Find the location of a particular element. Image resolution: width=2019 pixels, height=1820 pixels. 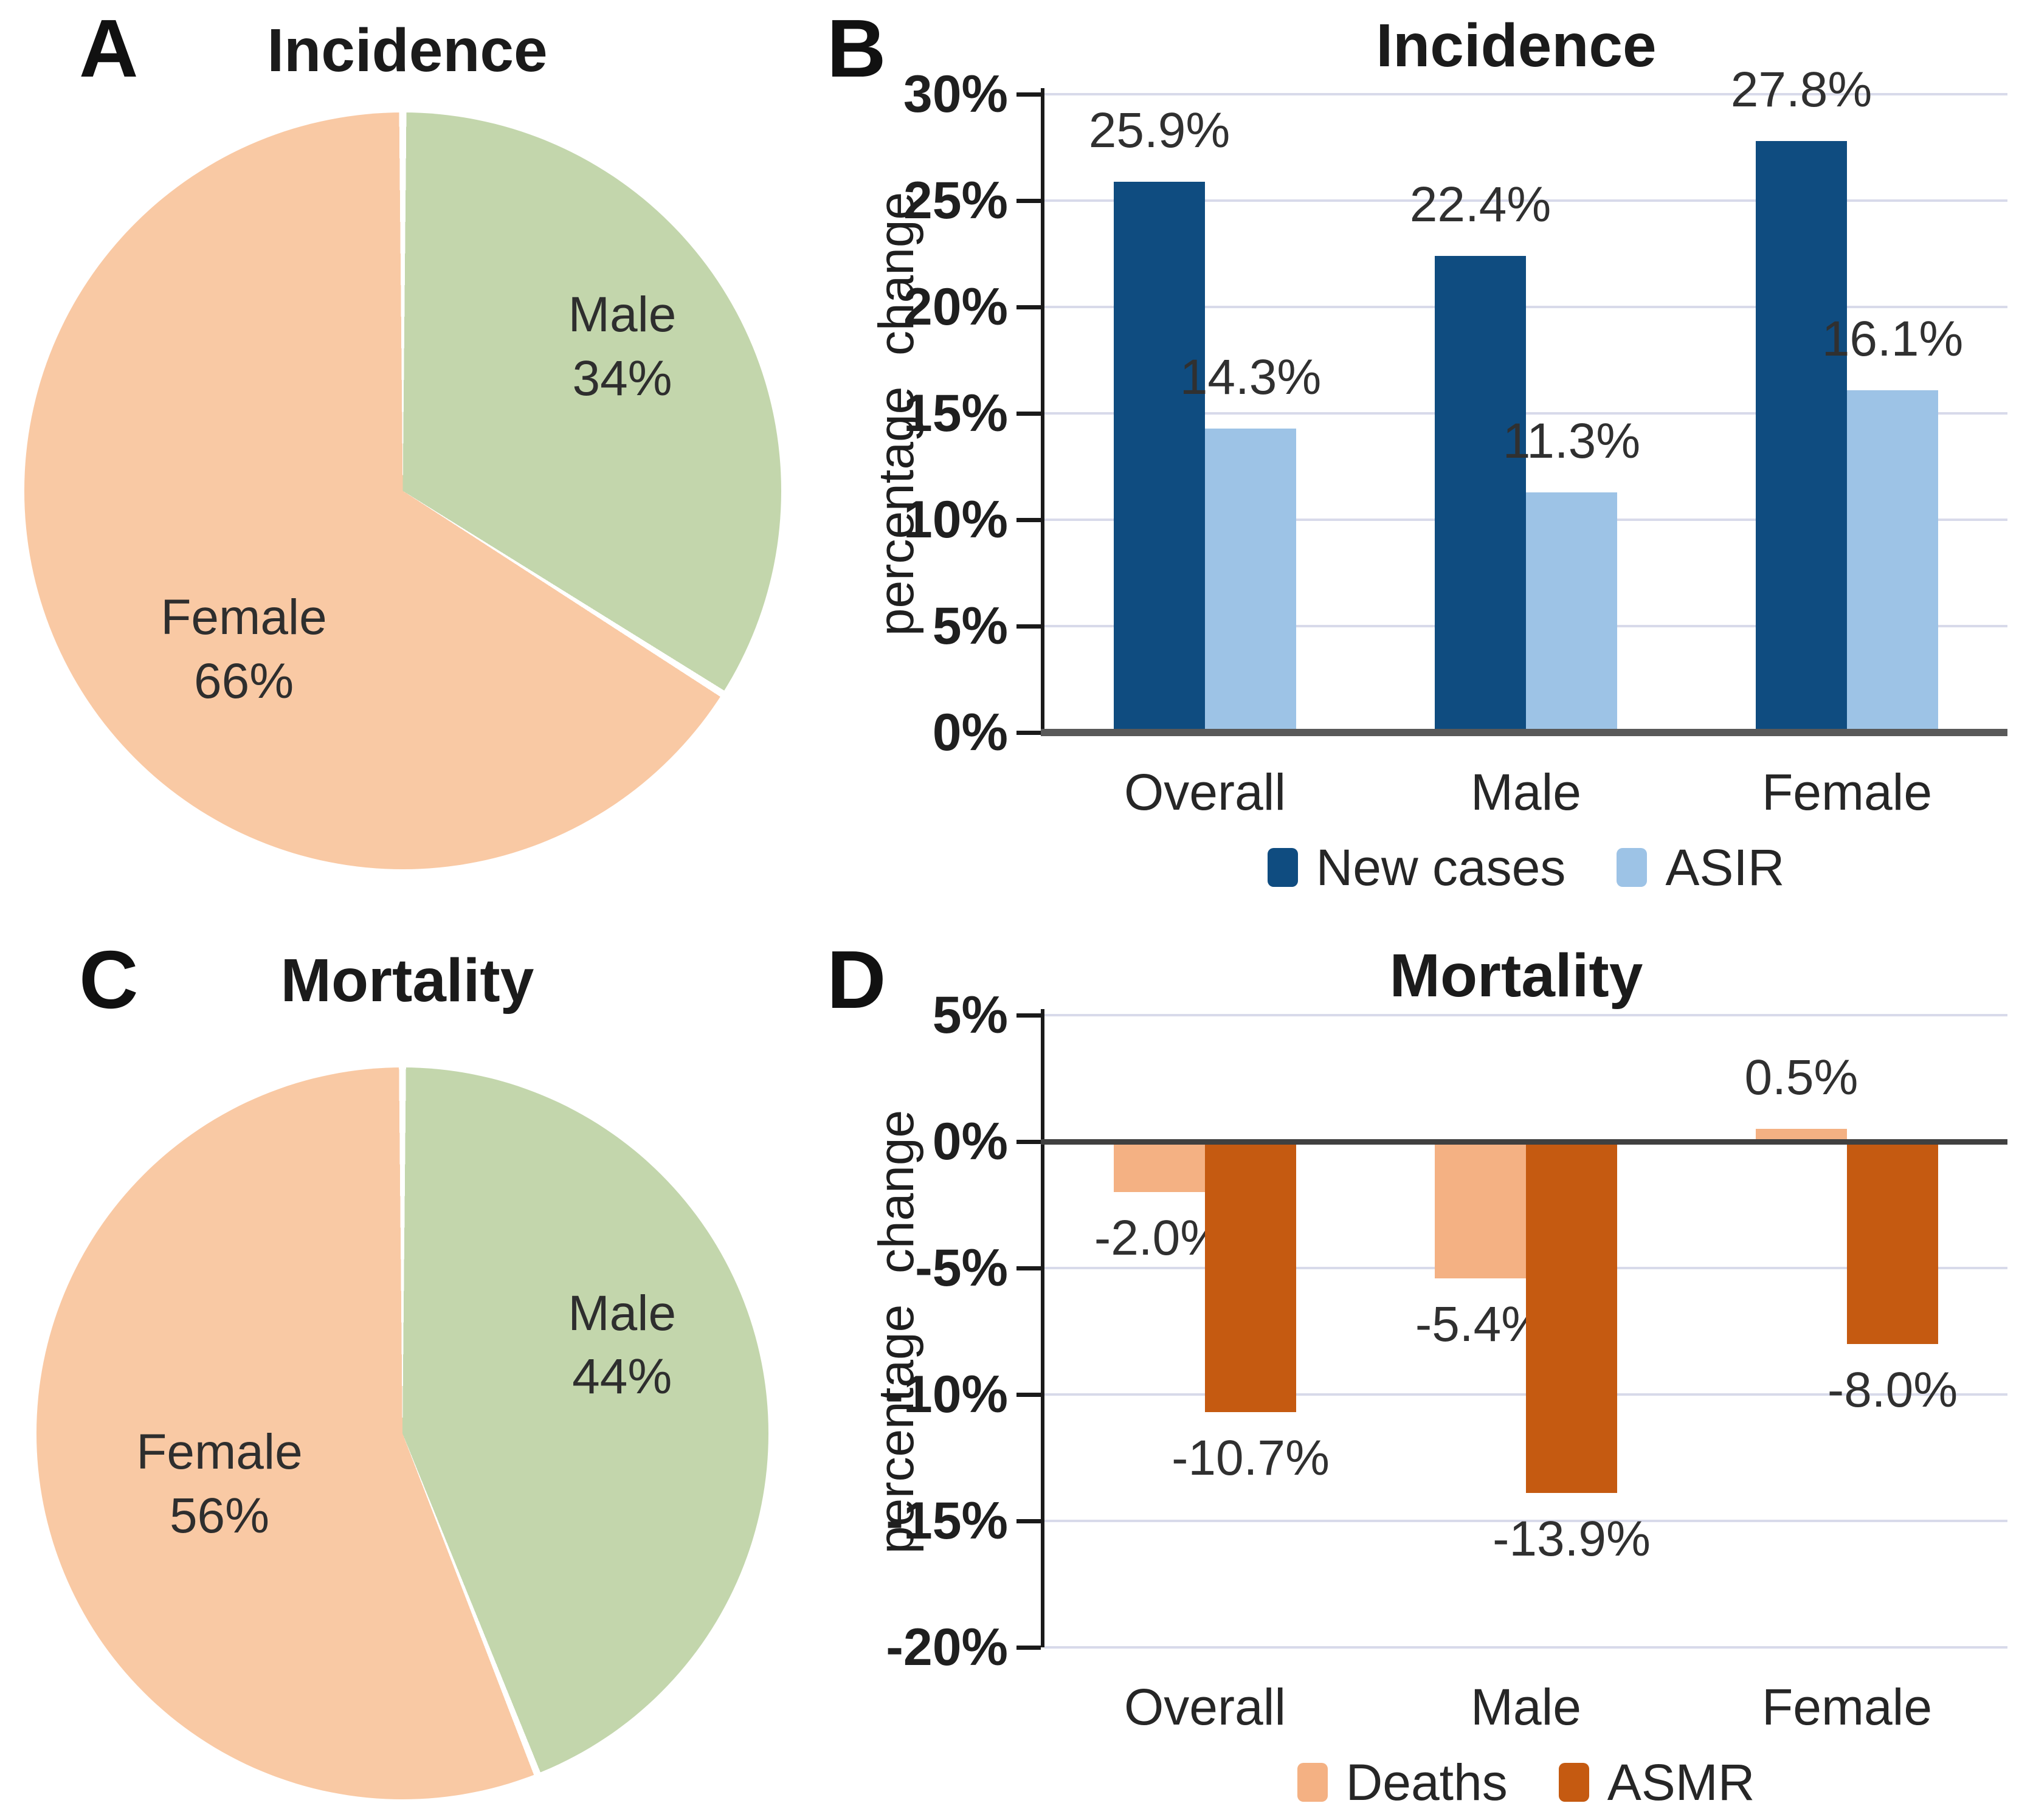

value-label-asir-female: 16.1% is located at coordinates (1892, 339).